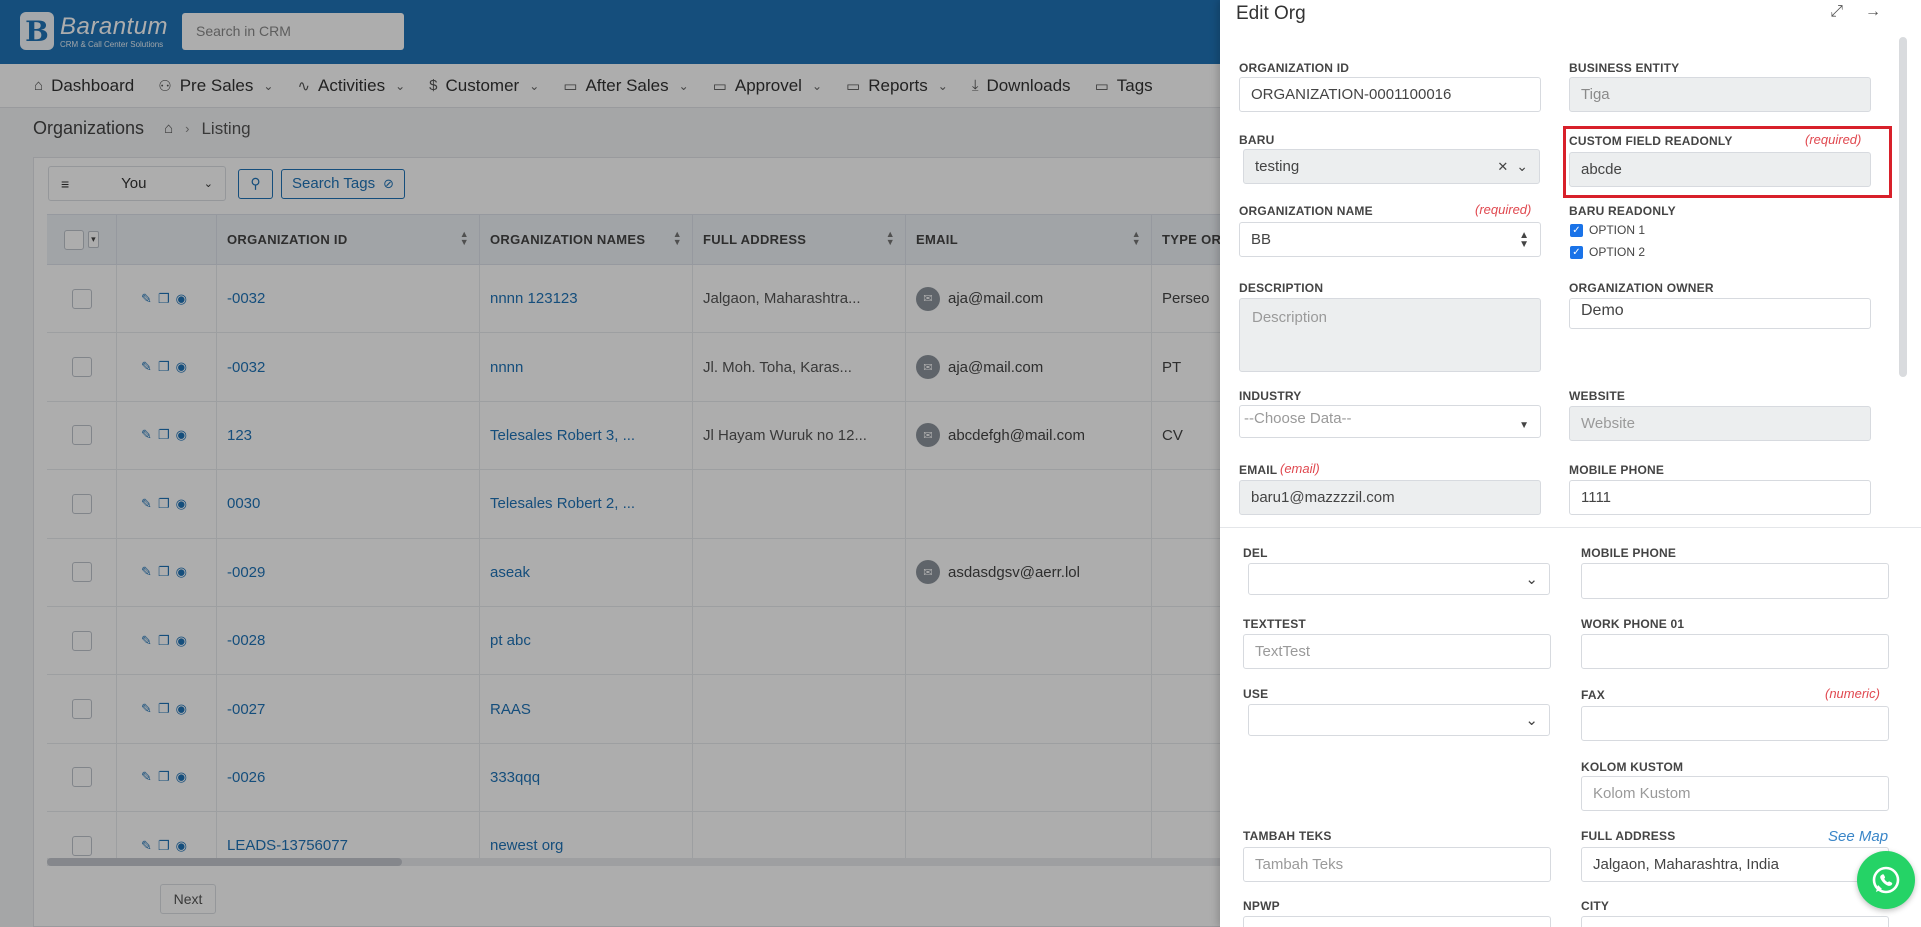  Describe the element at coordinates (1016, 435) in the screenshot. I see `email-value: abcdefgh@mail.com` at that location.